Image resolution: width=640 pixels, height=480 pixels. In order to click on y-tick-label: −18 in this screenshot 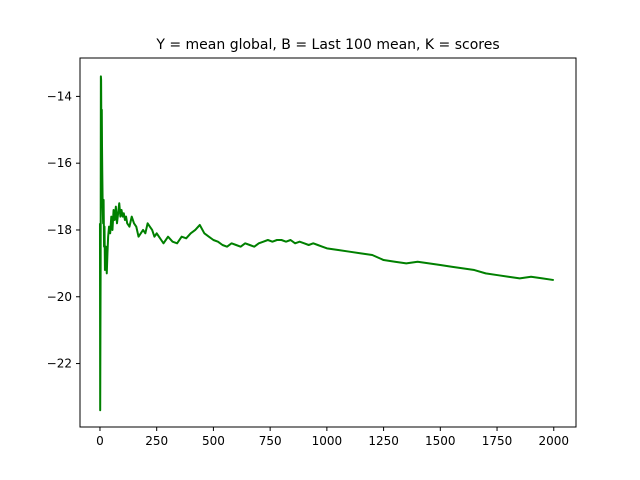, I will do `click(59, 230)`.